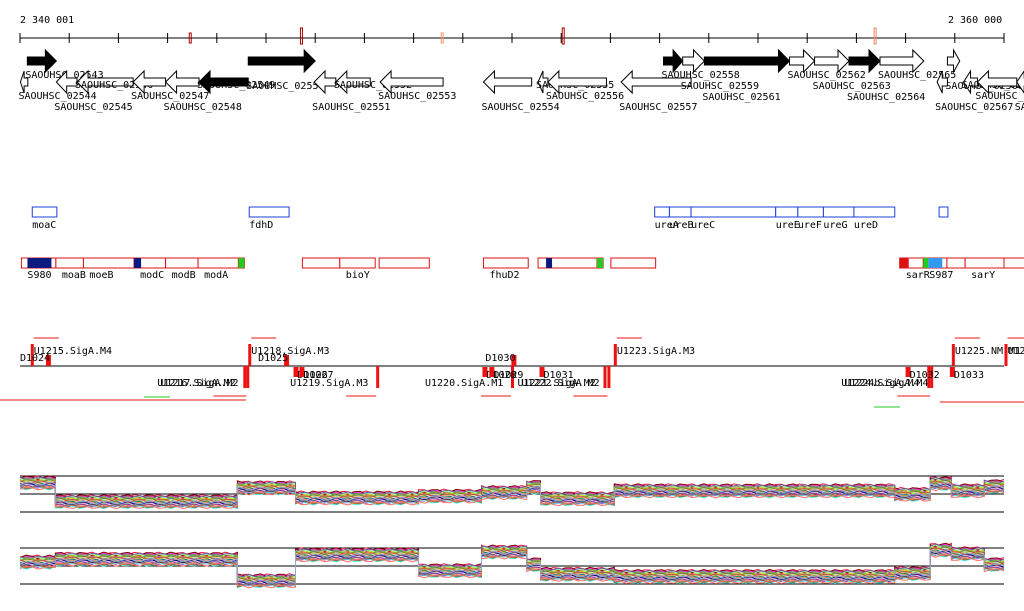 The height and width of the screenshot is (611, 1024). I want to click on gene-label: SAOUHSC_02562, so click(826, 75).